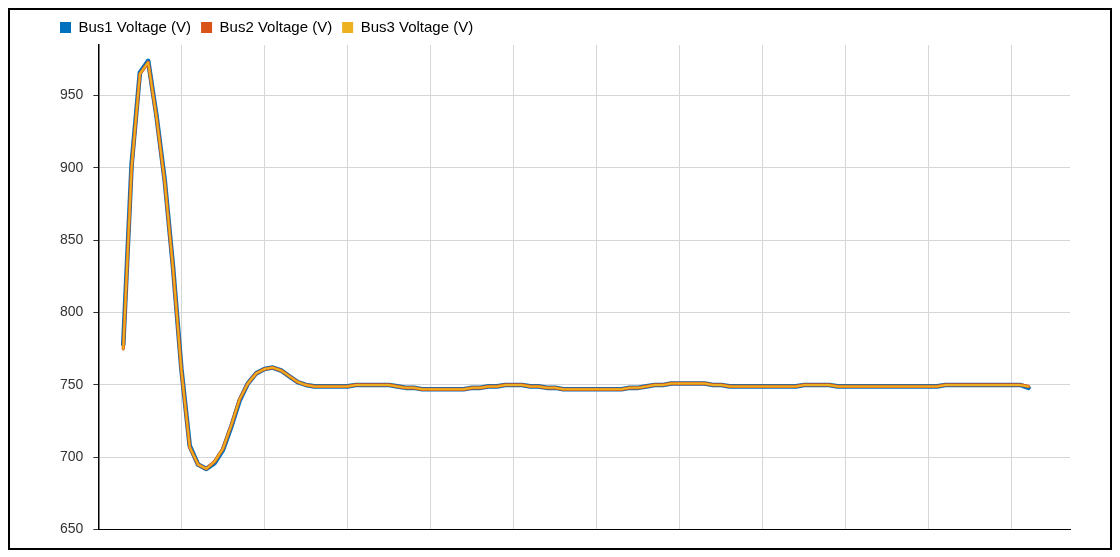  Describe the element at coordinates (72, 94) in the screenshot. I see `y-tick-label: 950` at that location.